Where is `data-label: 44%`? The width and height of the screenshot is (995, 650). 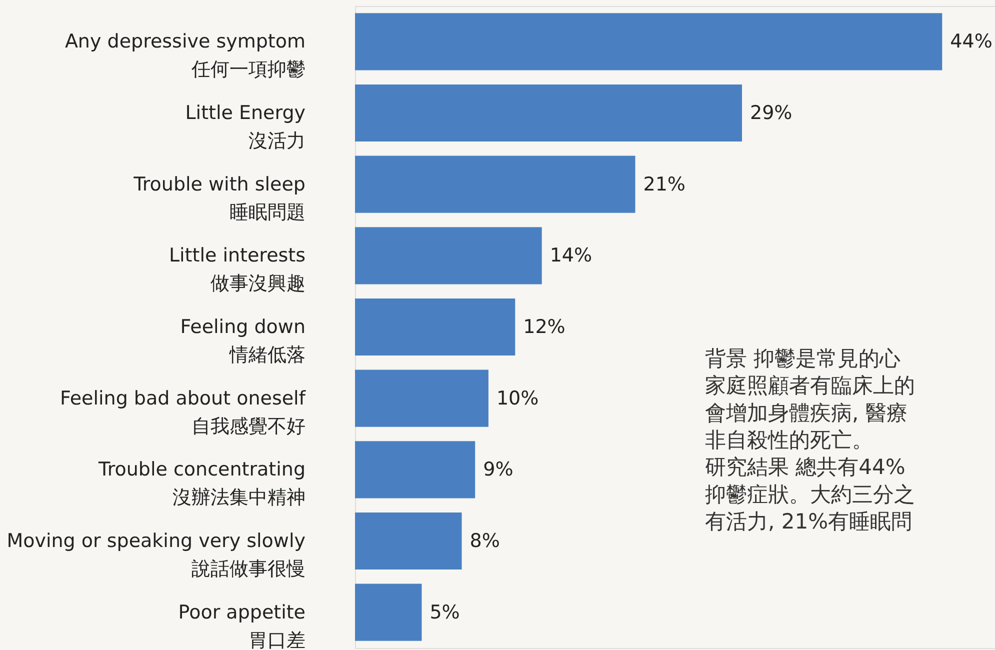
data-label: 44% is located at coordinates (971, 41).